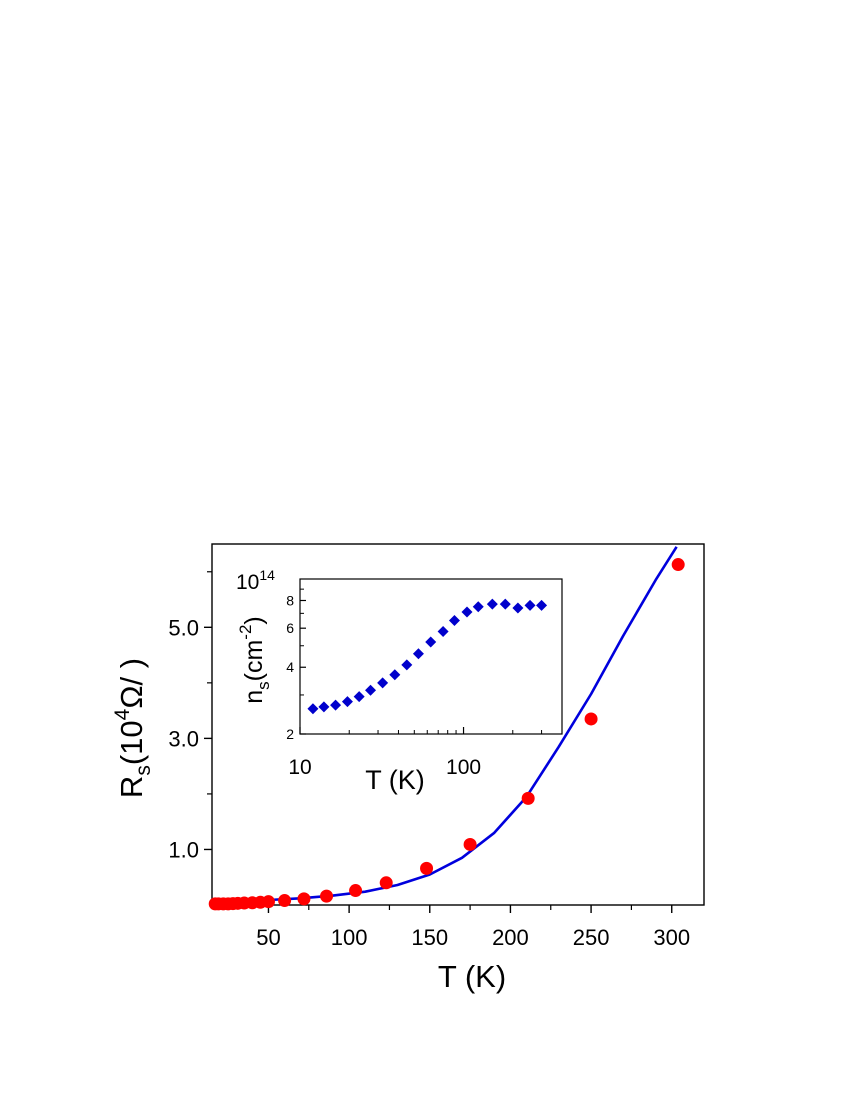  I want to click on inset-top-y-label: 1014, so click(255, 580).